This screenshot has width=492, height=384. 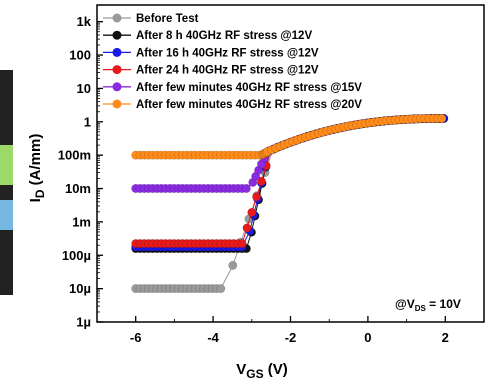 I want to click on y-tick-label-9: 1µ, so click(x=83, y=322).